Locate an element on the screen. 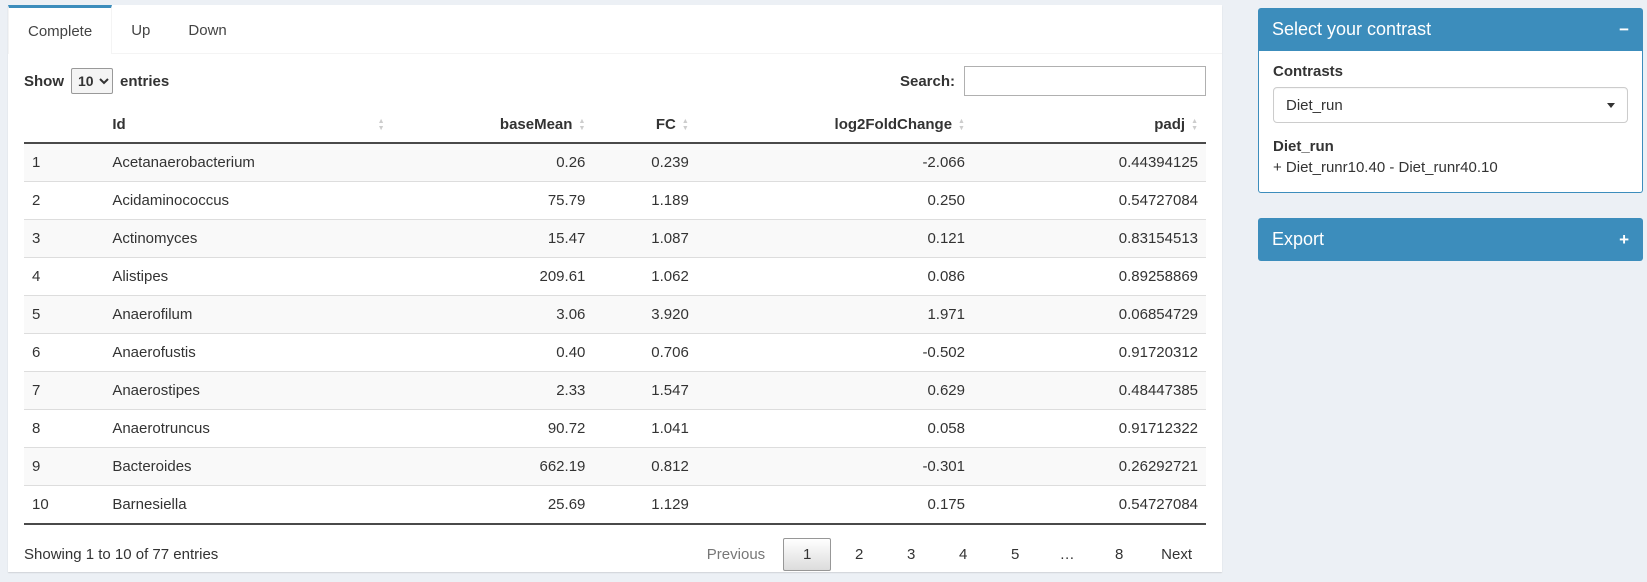  row-id-cell: Acidaminococcus is located at coordinates (248, 200).